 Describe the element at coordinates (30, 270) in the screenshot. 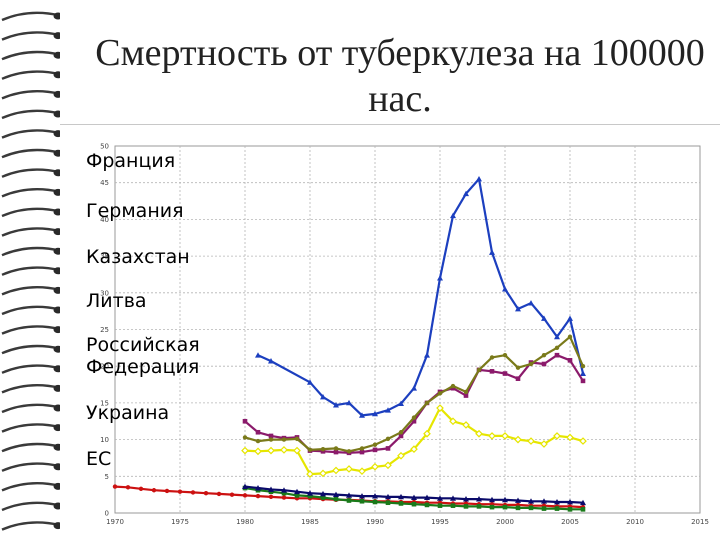

I see `spiral-binding-decoration` at that location.